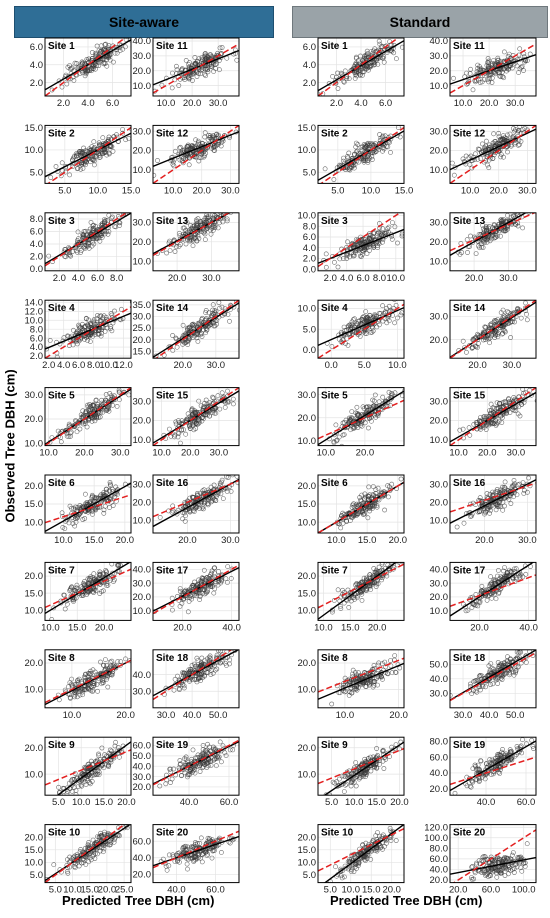 This screenshot has width=550, height=918. Describe the element at coordinates (196, 67) in the screenshot. I see `plot-frame` at that location.